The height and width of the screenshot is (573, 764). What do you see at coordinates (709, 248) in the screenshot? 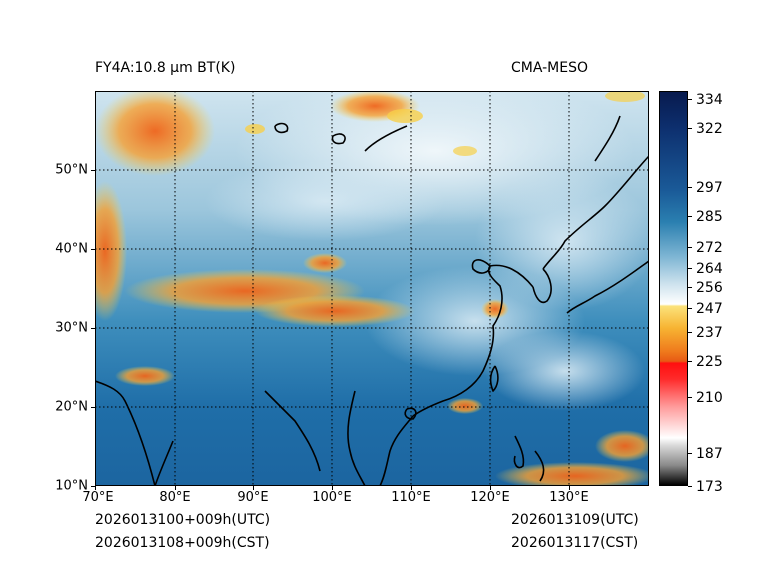
I see `colorbar-label: 272` at bounding box center [709, 248].